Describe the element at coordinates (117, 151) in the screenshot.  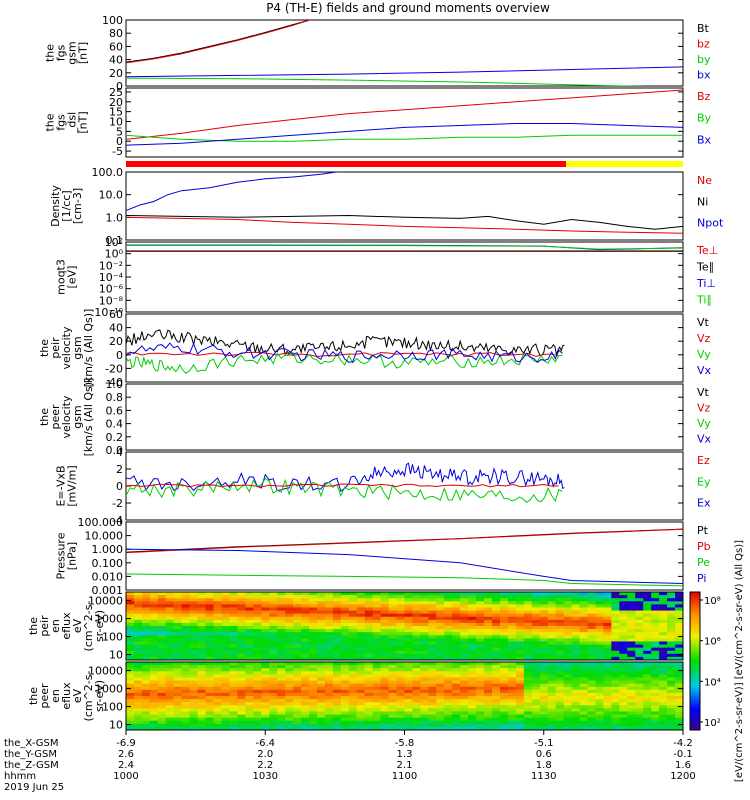
I see `y-tick-label: -5` at that location.